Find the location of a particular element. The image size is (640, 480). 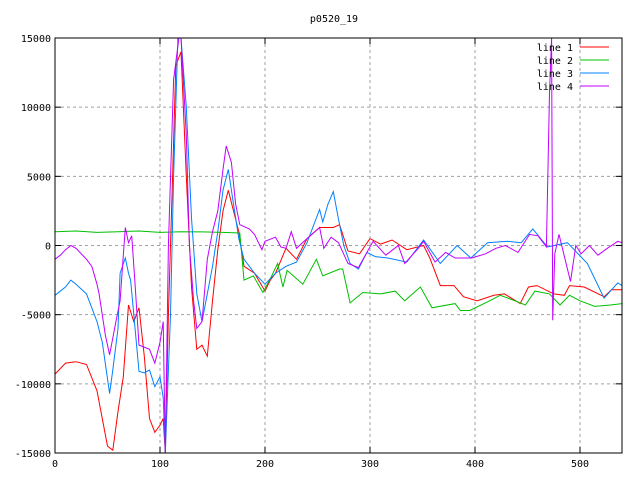

x-tick-label: 500 is located at coordinates (580, 464).